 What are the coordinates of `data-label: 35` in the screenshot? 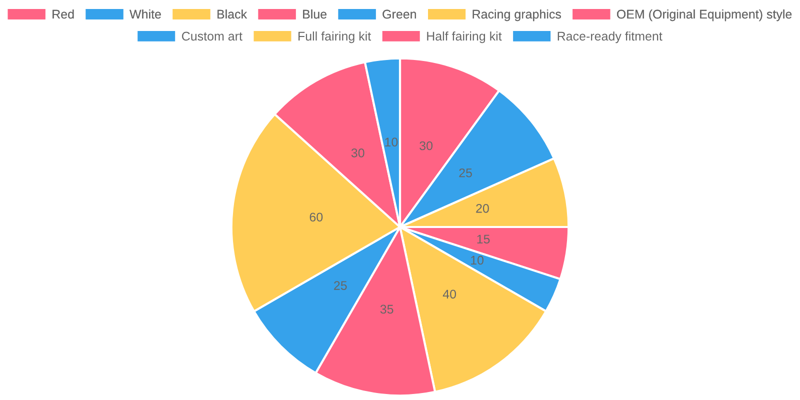 It's located at (387, 309).